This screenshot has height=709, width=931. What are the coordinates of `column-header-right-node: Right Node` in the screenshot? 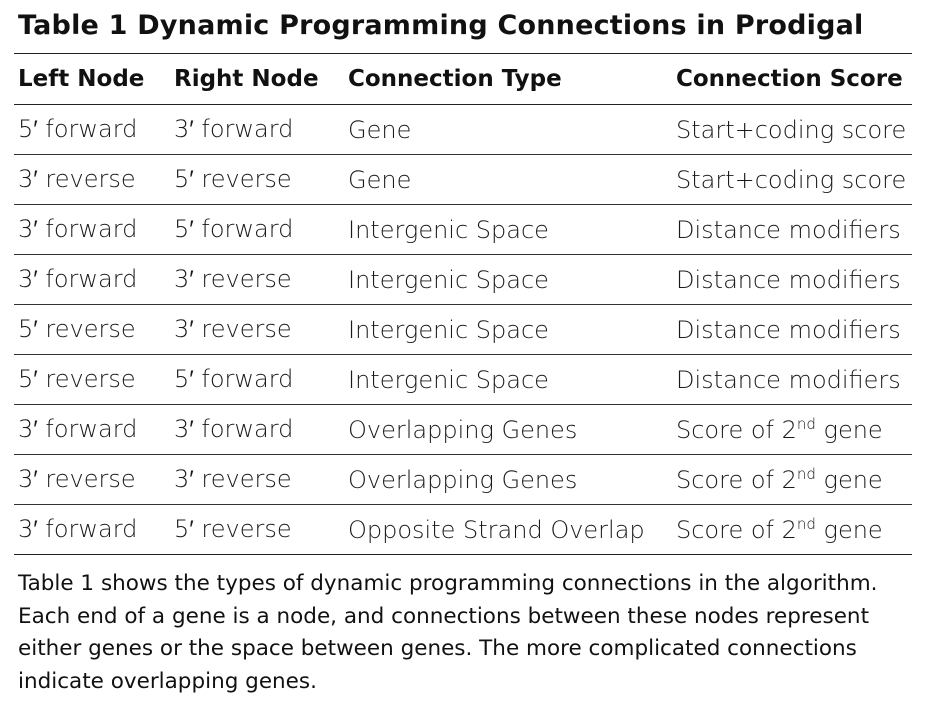 It's located at (246, 79).